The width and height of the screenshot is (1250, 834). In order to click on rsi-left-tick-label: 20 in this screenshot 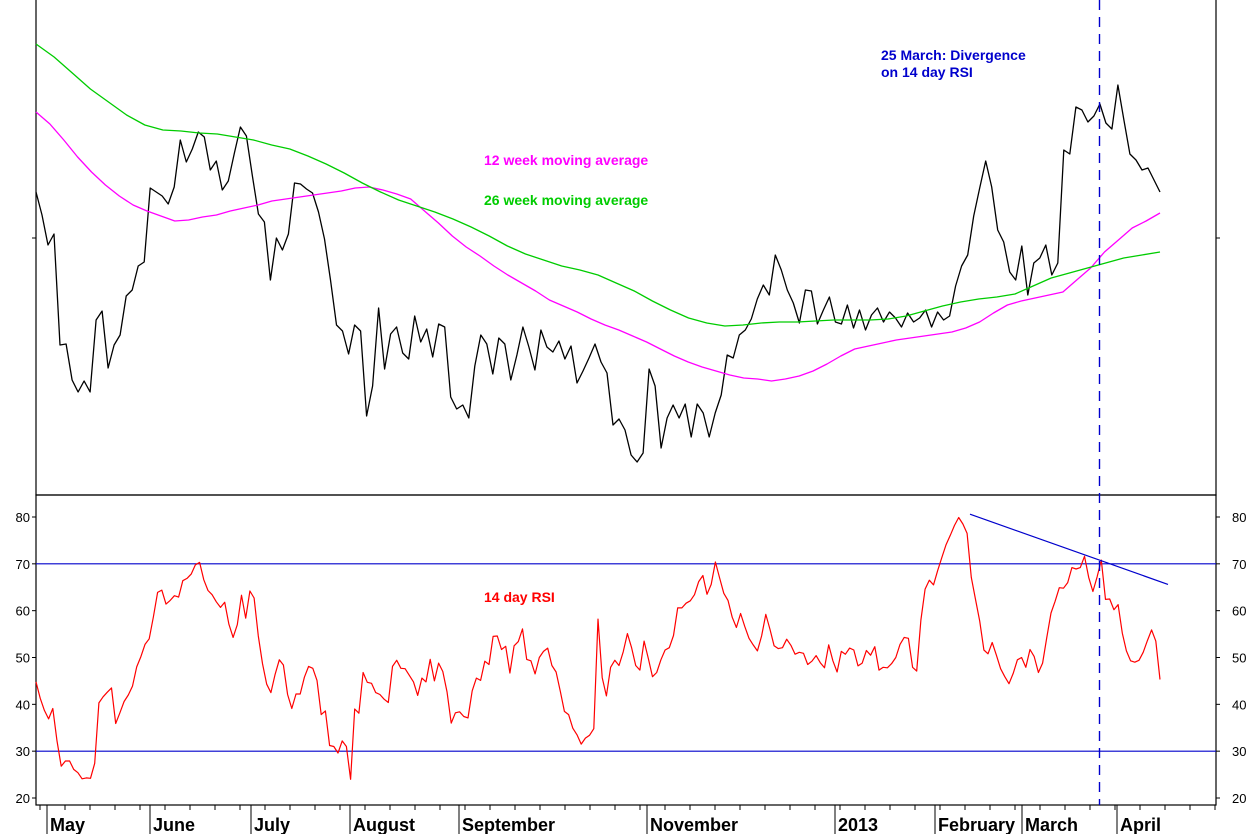, I will do `click(23, 798)`.